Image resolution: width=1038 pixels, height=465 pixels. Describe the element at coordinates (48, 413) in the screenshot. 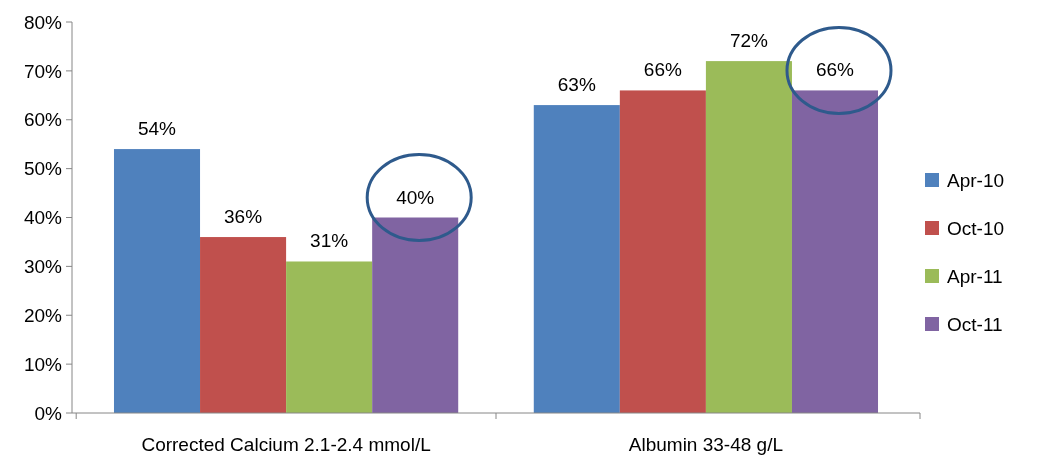

I see `y-tick-label: 0%` at that location.